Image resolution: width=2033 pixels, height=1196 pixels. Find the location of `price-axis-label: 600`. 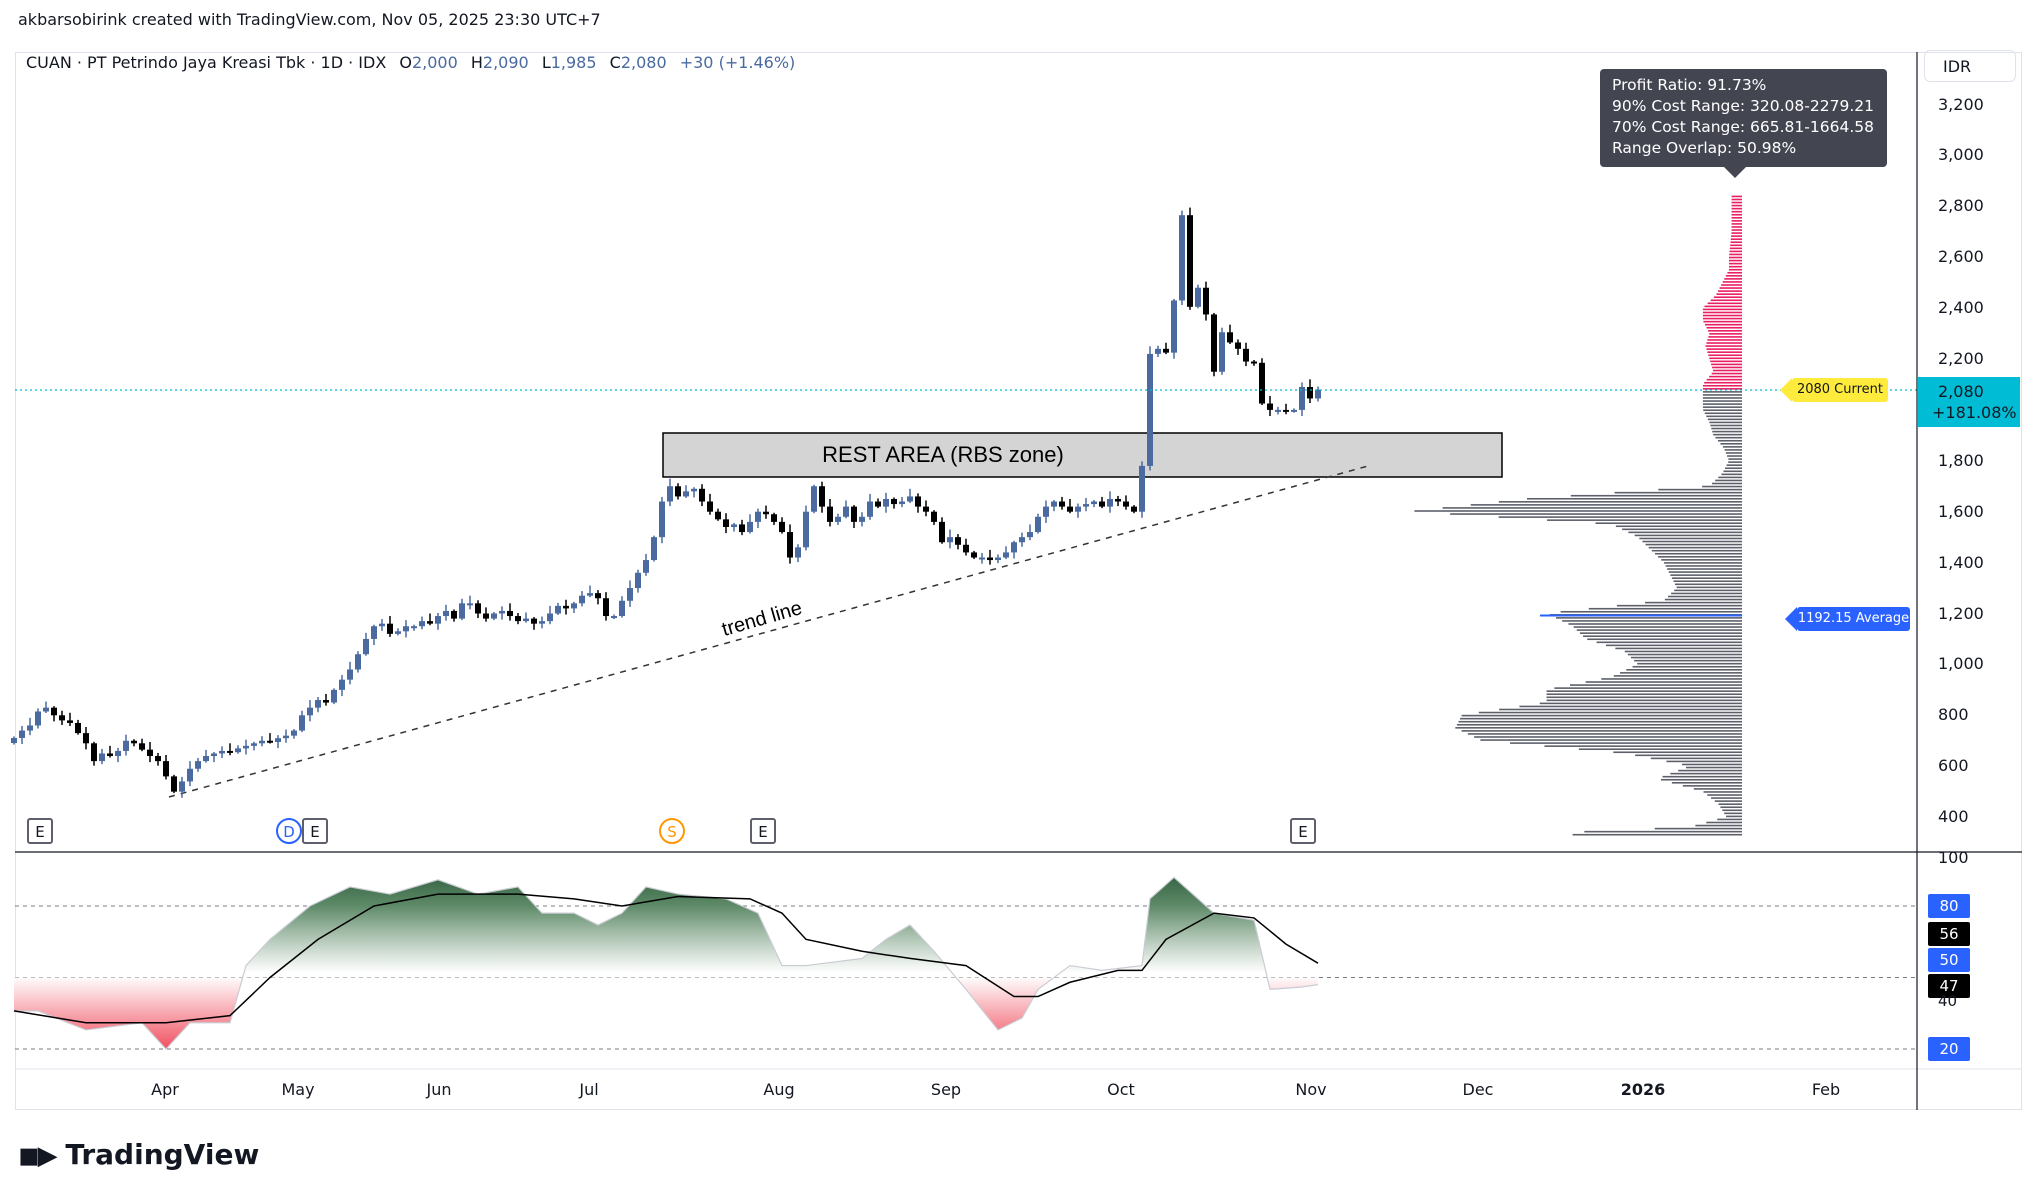

price-axis-label: 600 is located at coordinates (1953, 766).